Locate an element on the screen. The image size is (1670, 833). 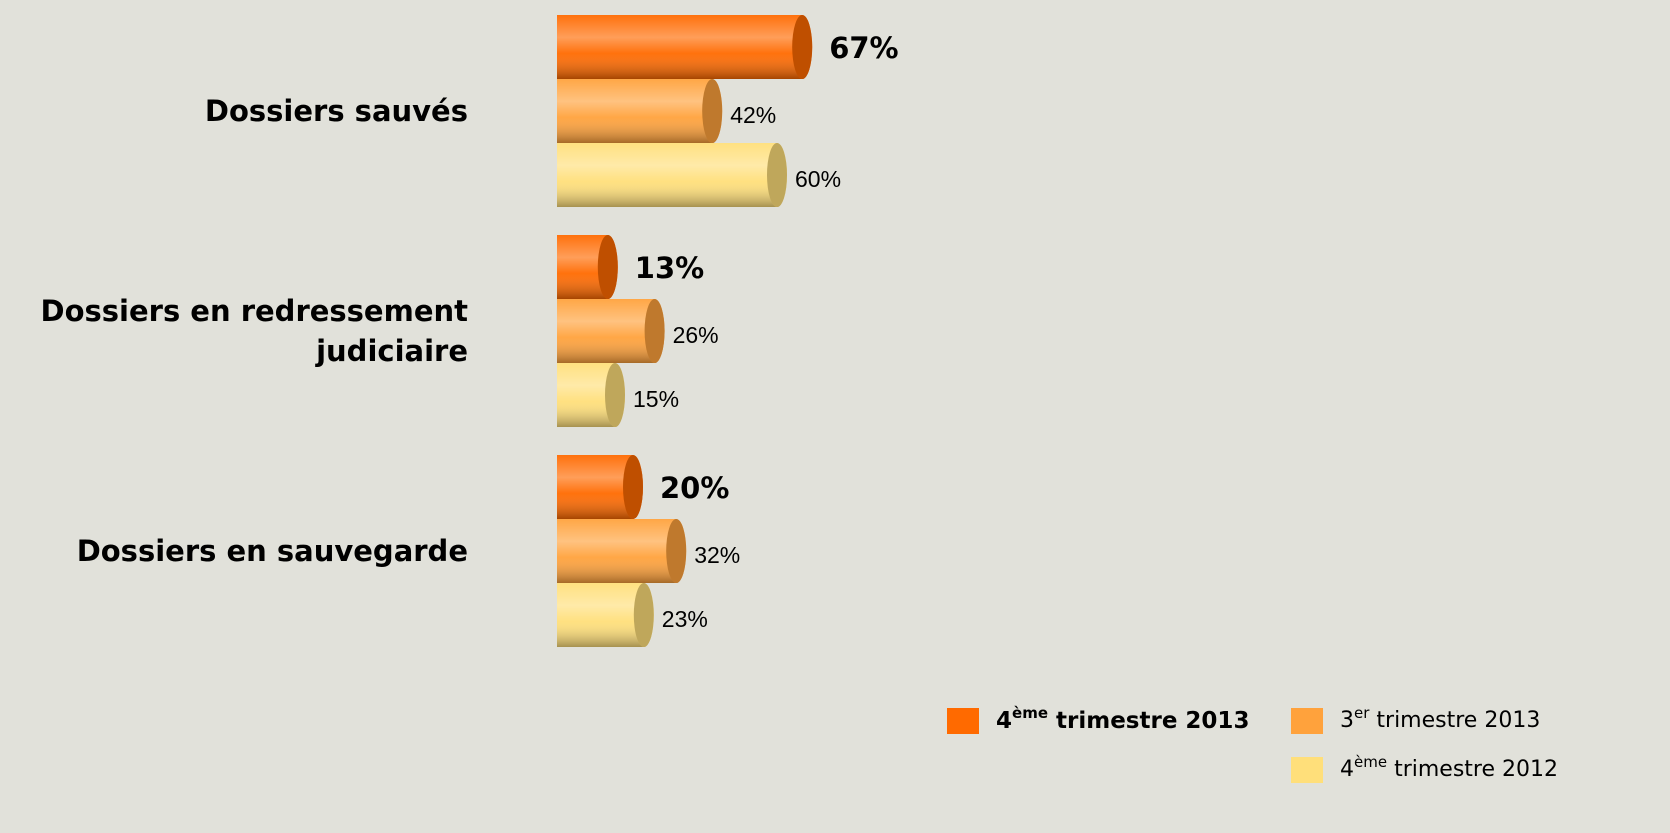
value-label: 23% is located at coordinates (685, 619).